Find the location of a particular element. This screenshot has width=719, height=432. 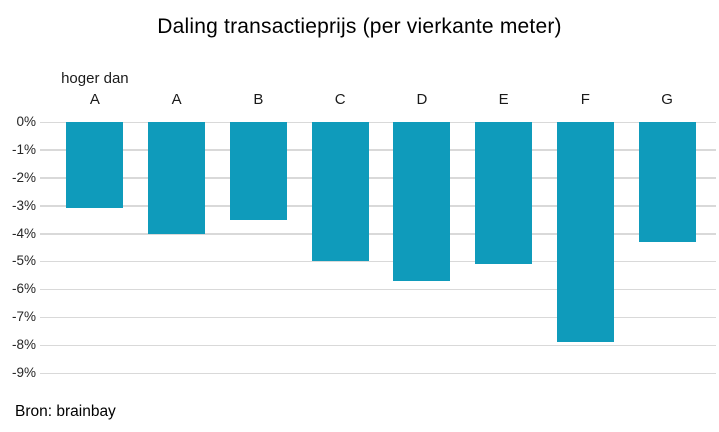

category-label: hoger dan A is located at coordinates (95, 84).